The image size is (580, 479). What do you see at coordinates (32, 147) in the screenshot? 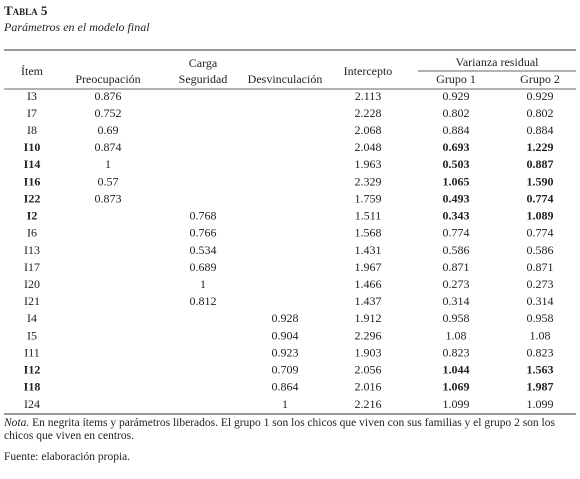
I see `row-label: I10` at bounding box center [32, 147].